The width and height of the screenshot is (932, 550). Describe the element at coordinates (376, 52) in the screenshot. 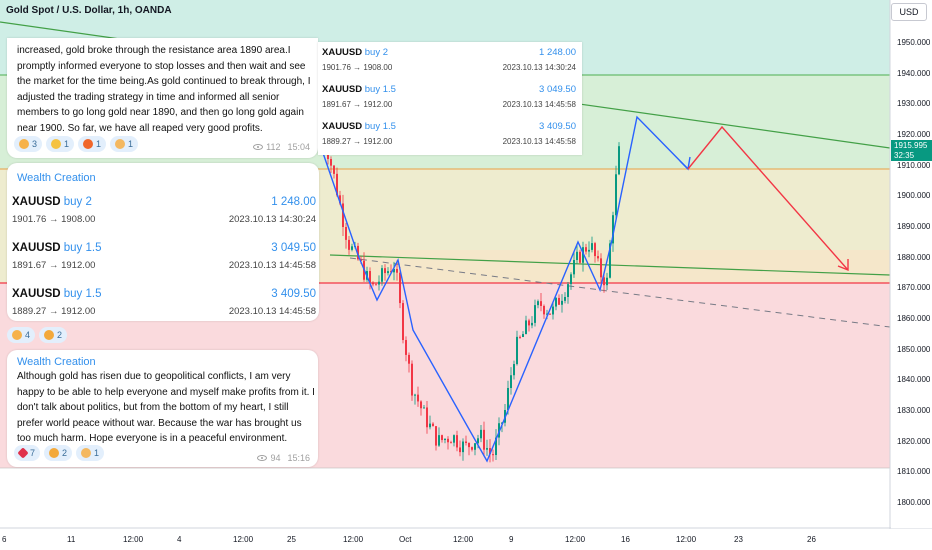

I see `trade-direction: buy 2` at that location.